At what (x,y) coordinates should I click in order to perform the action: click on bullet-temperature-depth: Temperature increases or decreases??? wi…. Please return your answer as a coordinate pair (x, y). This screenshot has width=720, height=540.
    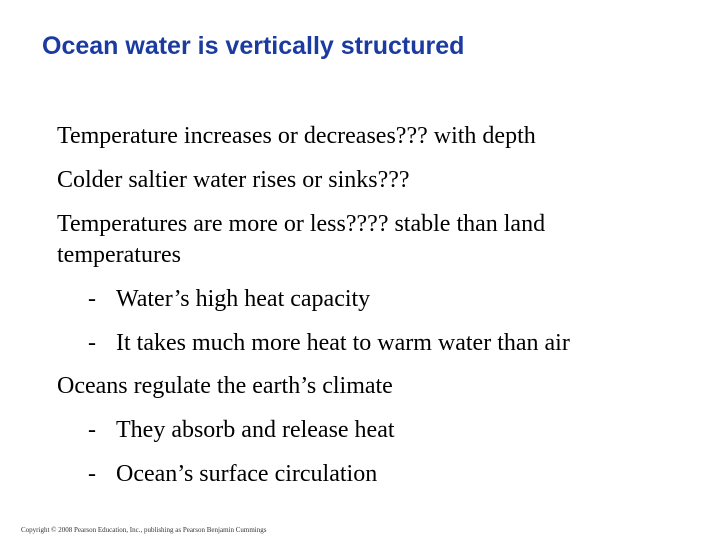
    Looking at the image, I should click on (296, 136).